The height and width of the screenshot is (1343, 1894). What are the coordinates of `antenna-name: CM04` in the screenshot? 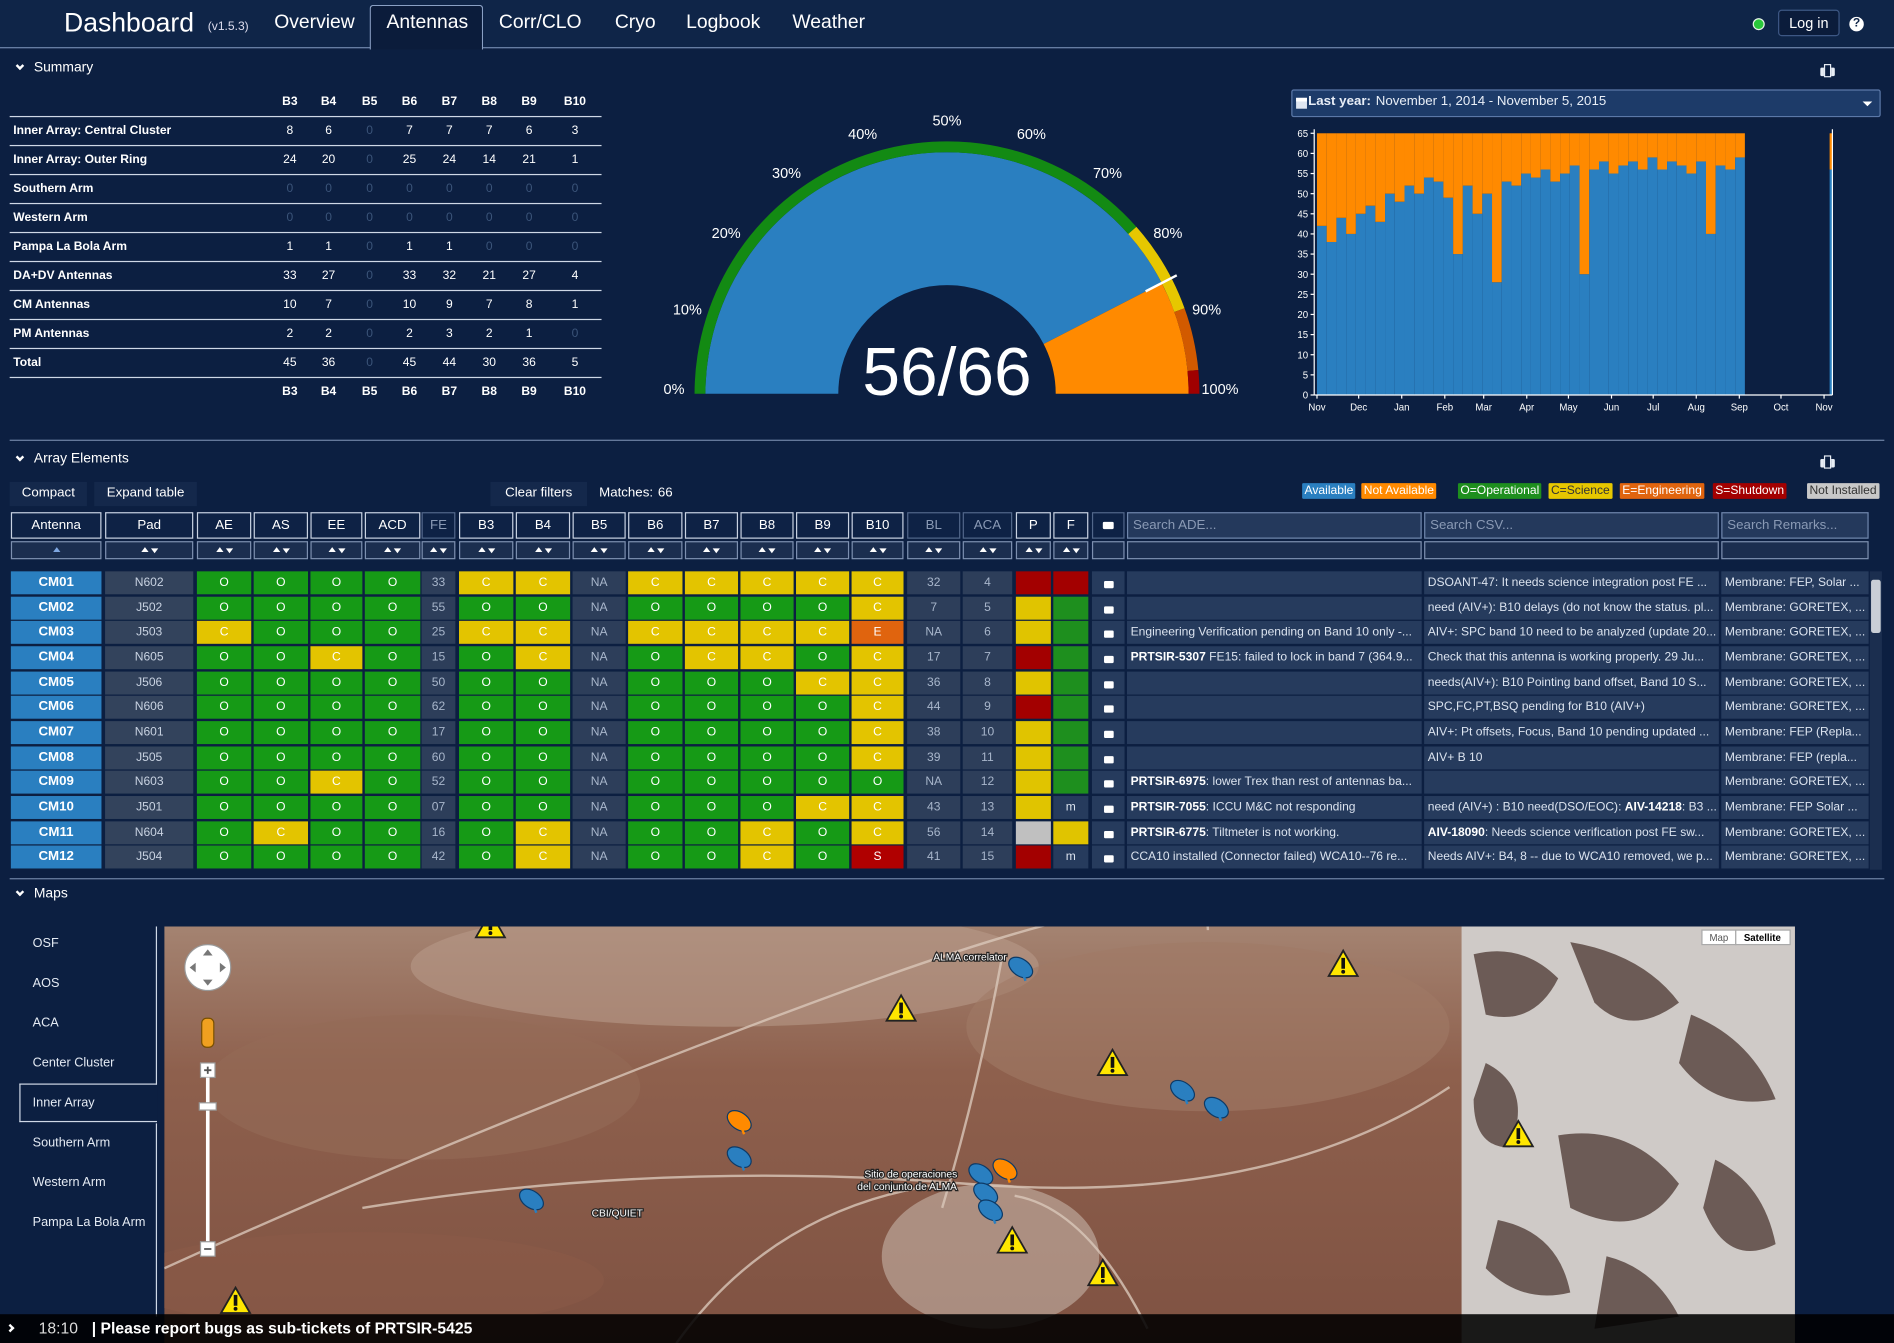 It's located at (56, 658).